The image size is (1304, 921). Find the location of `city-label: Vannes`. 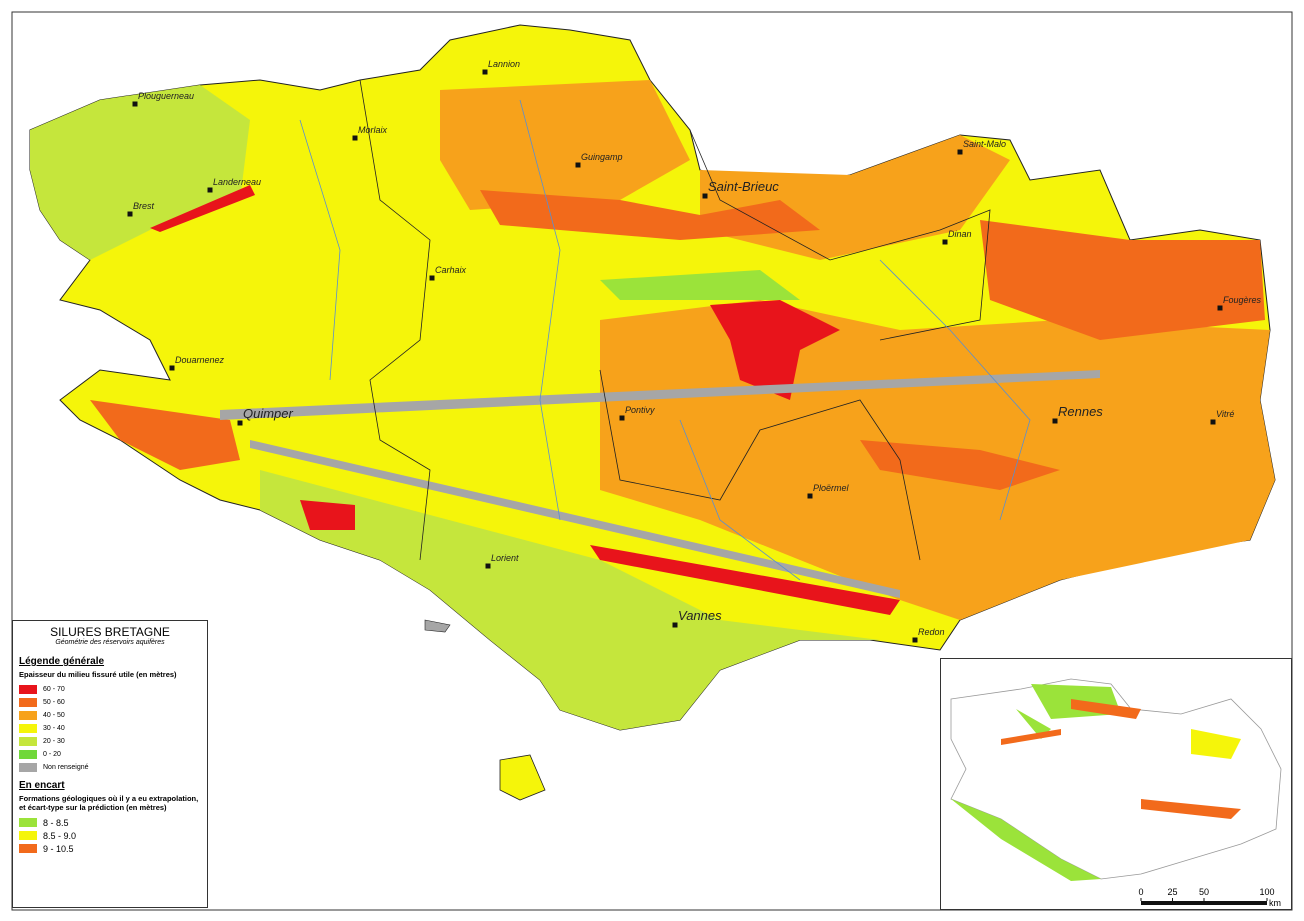

city-label: Vannes is located at coordinates (700, 615).